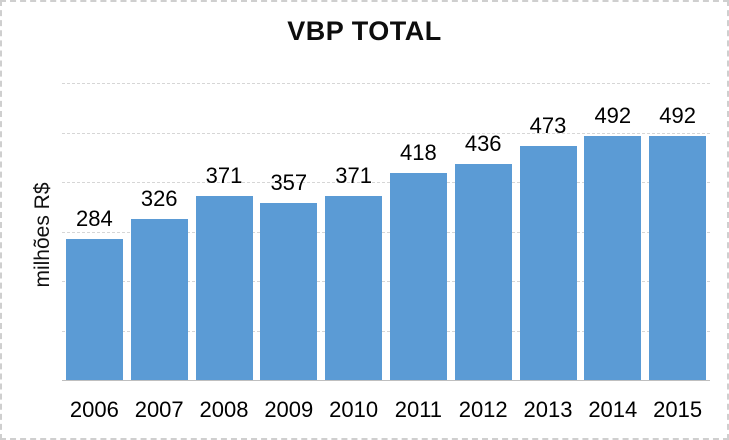 Image resolution: width=729 pixels, height=440 pixels. I want to click on chart-title: VBP TOTAL, so click(364, 31).